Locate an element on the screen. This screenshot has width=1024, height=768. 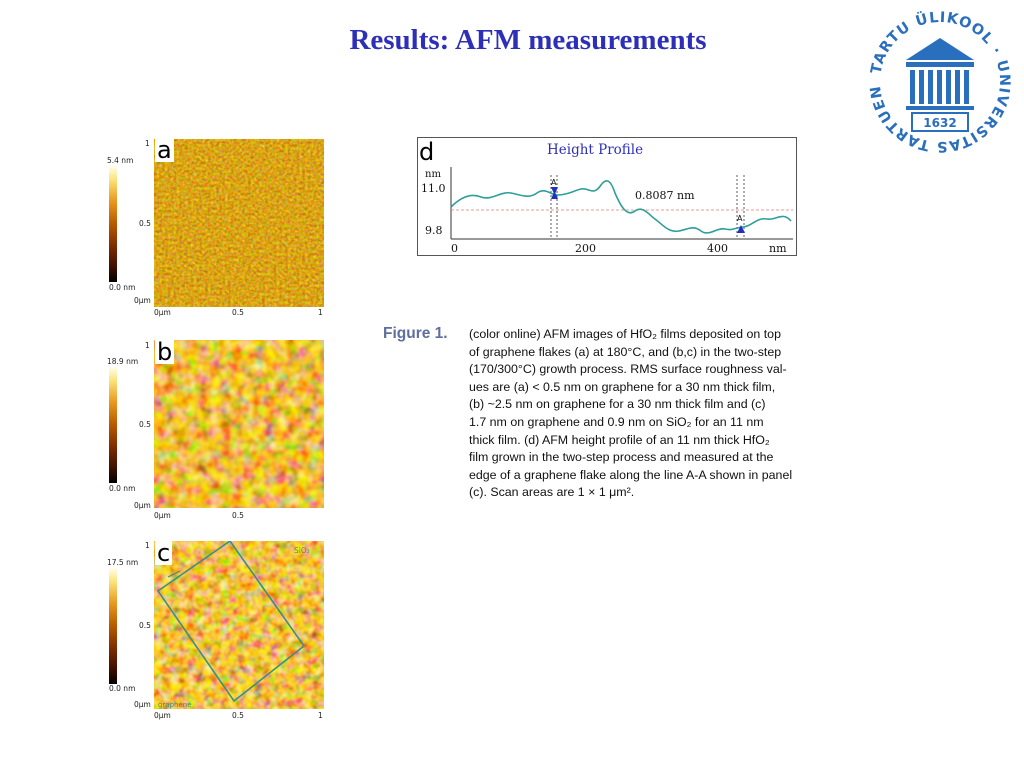
y-tick-11: 11.0 is located at coordinates (433, 188).